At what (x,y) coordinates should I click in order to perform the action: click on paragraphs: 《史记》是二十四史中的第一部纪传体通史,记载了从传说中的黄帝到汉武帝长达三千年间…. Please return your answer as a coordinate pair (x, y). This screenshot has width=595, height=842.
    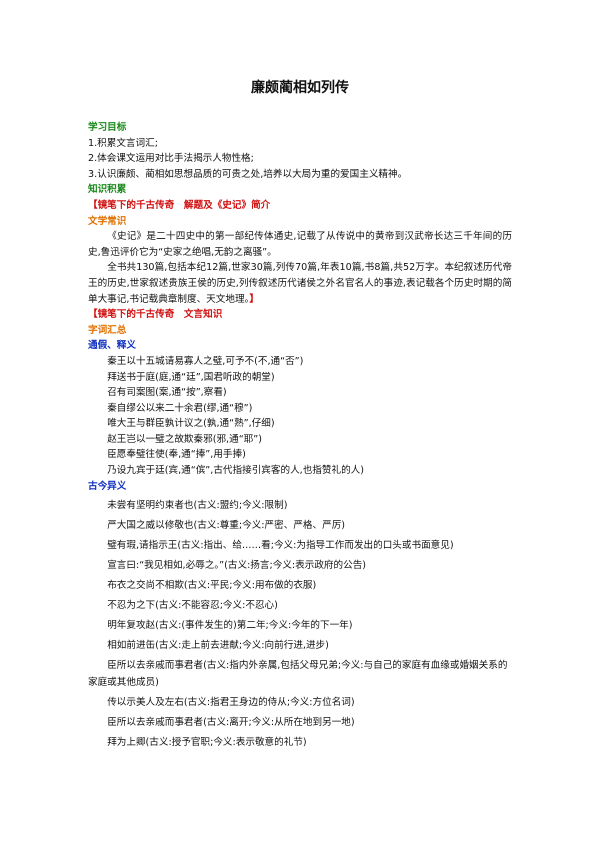
    Looking at the image, I should click on (300, 268).